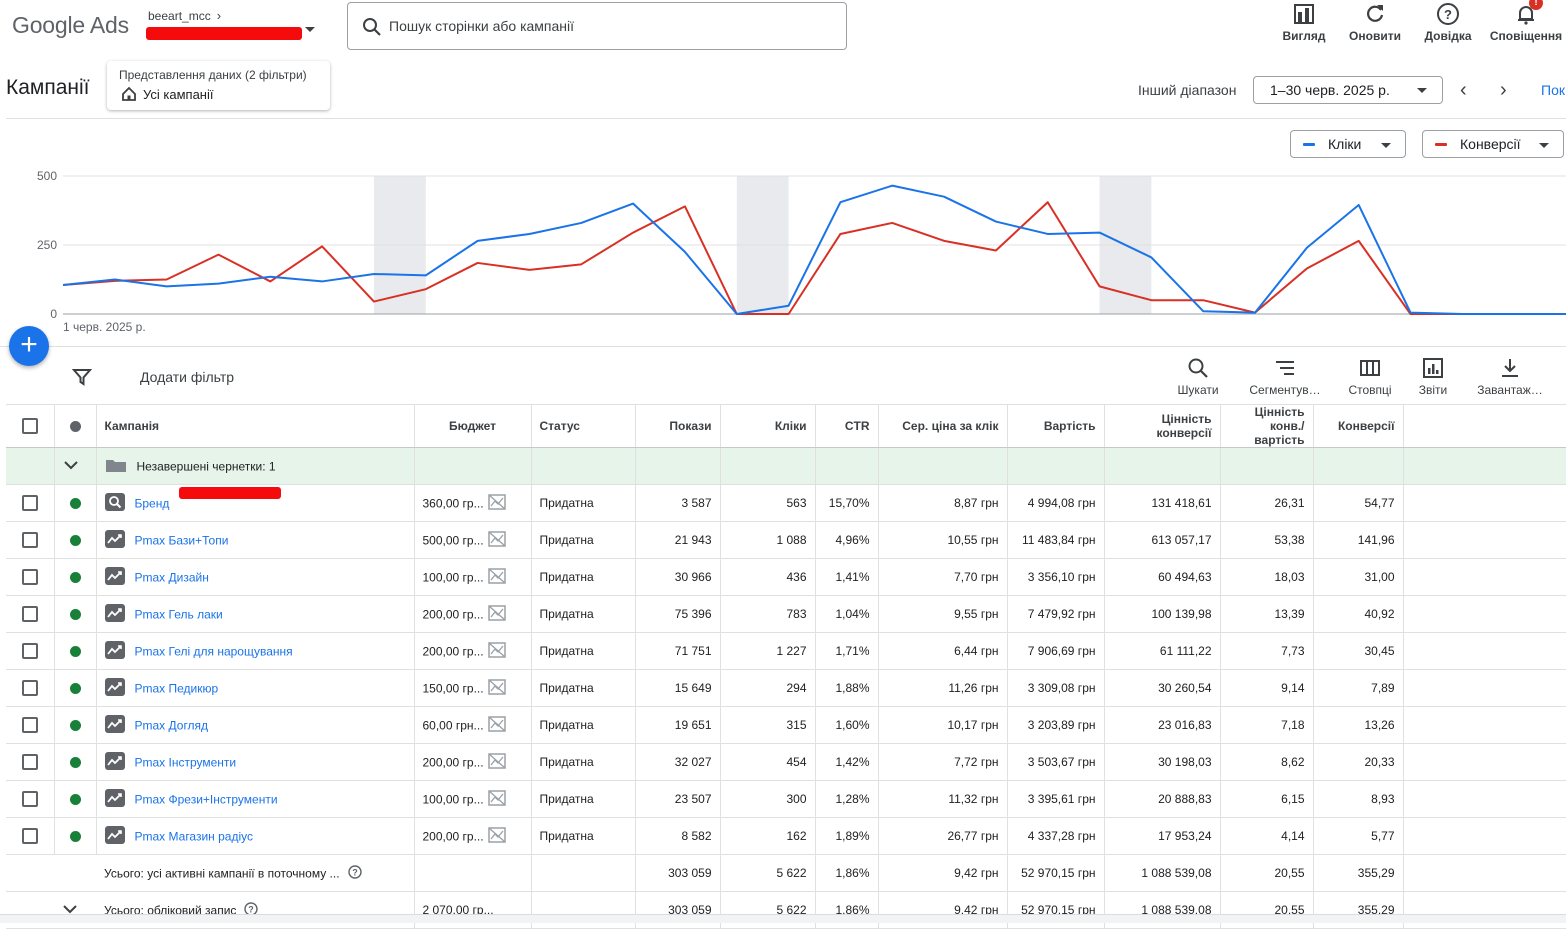  I want to click on column-conversions: Конверсії, so click(1358, 426).